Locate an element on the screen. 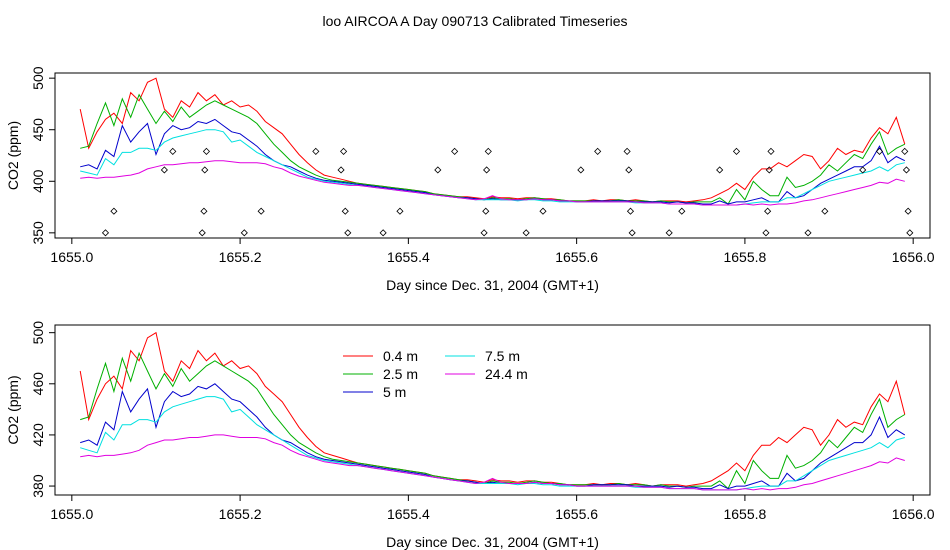  y-tick-label: 380 is located at coordinates (38, 486).